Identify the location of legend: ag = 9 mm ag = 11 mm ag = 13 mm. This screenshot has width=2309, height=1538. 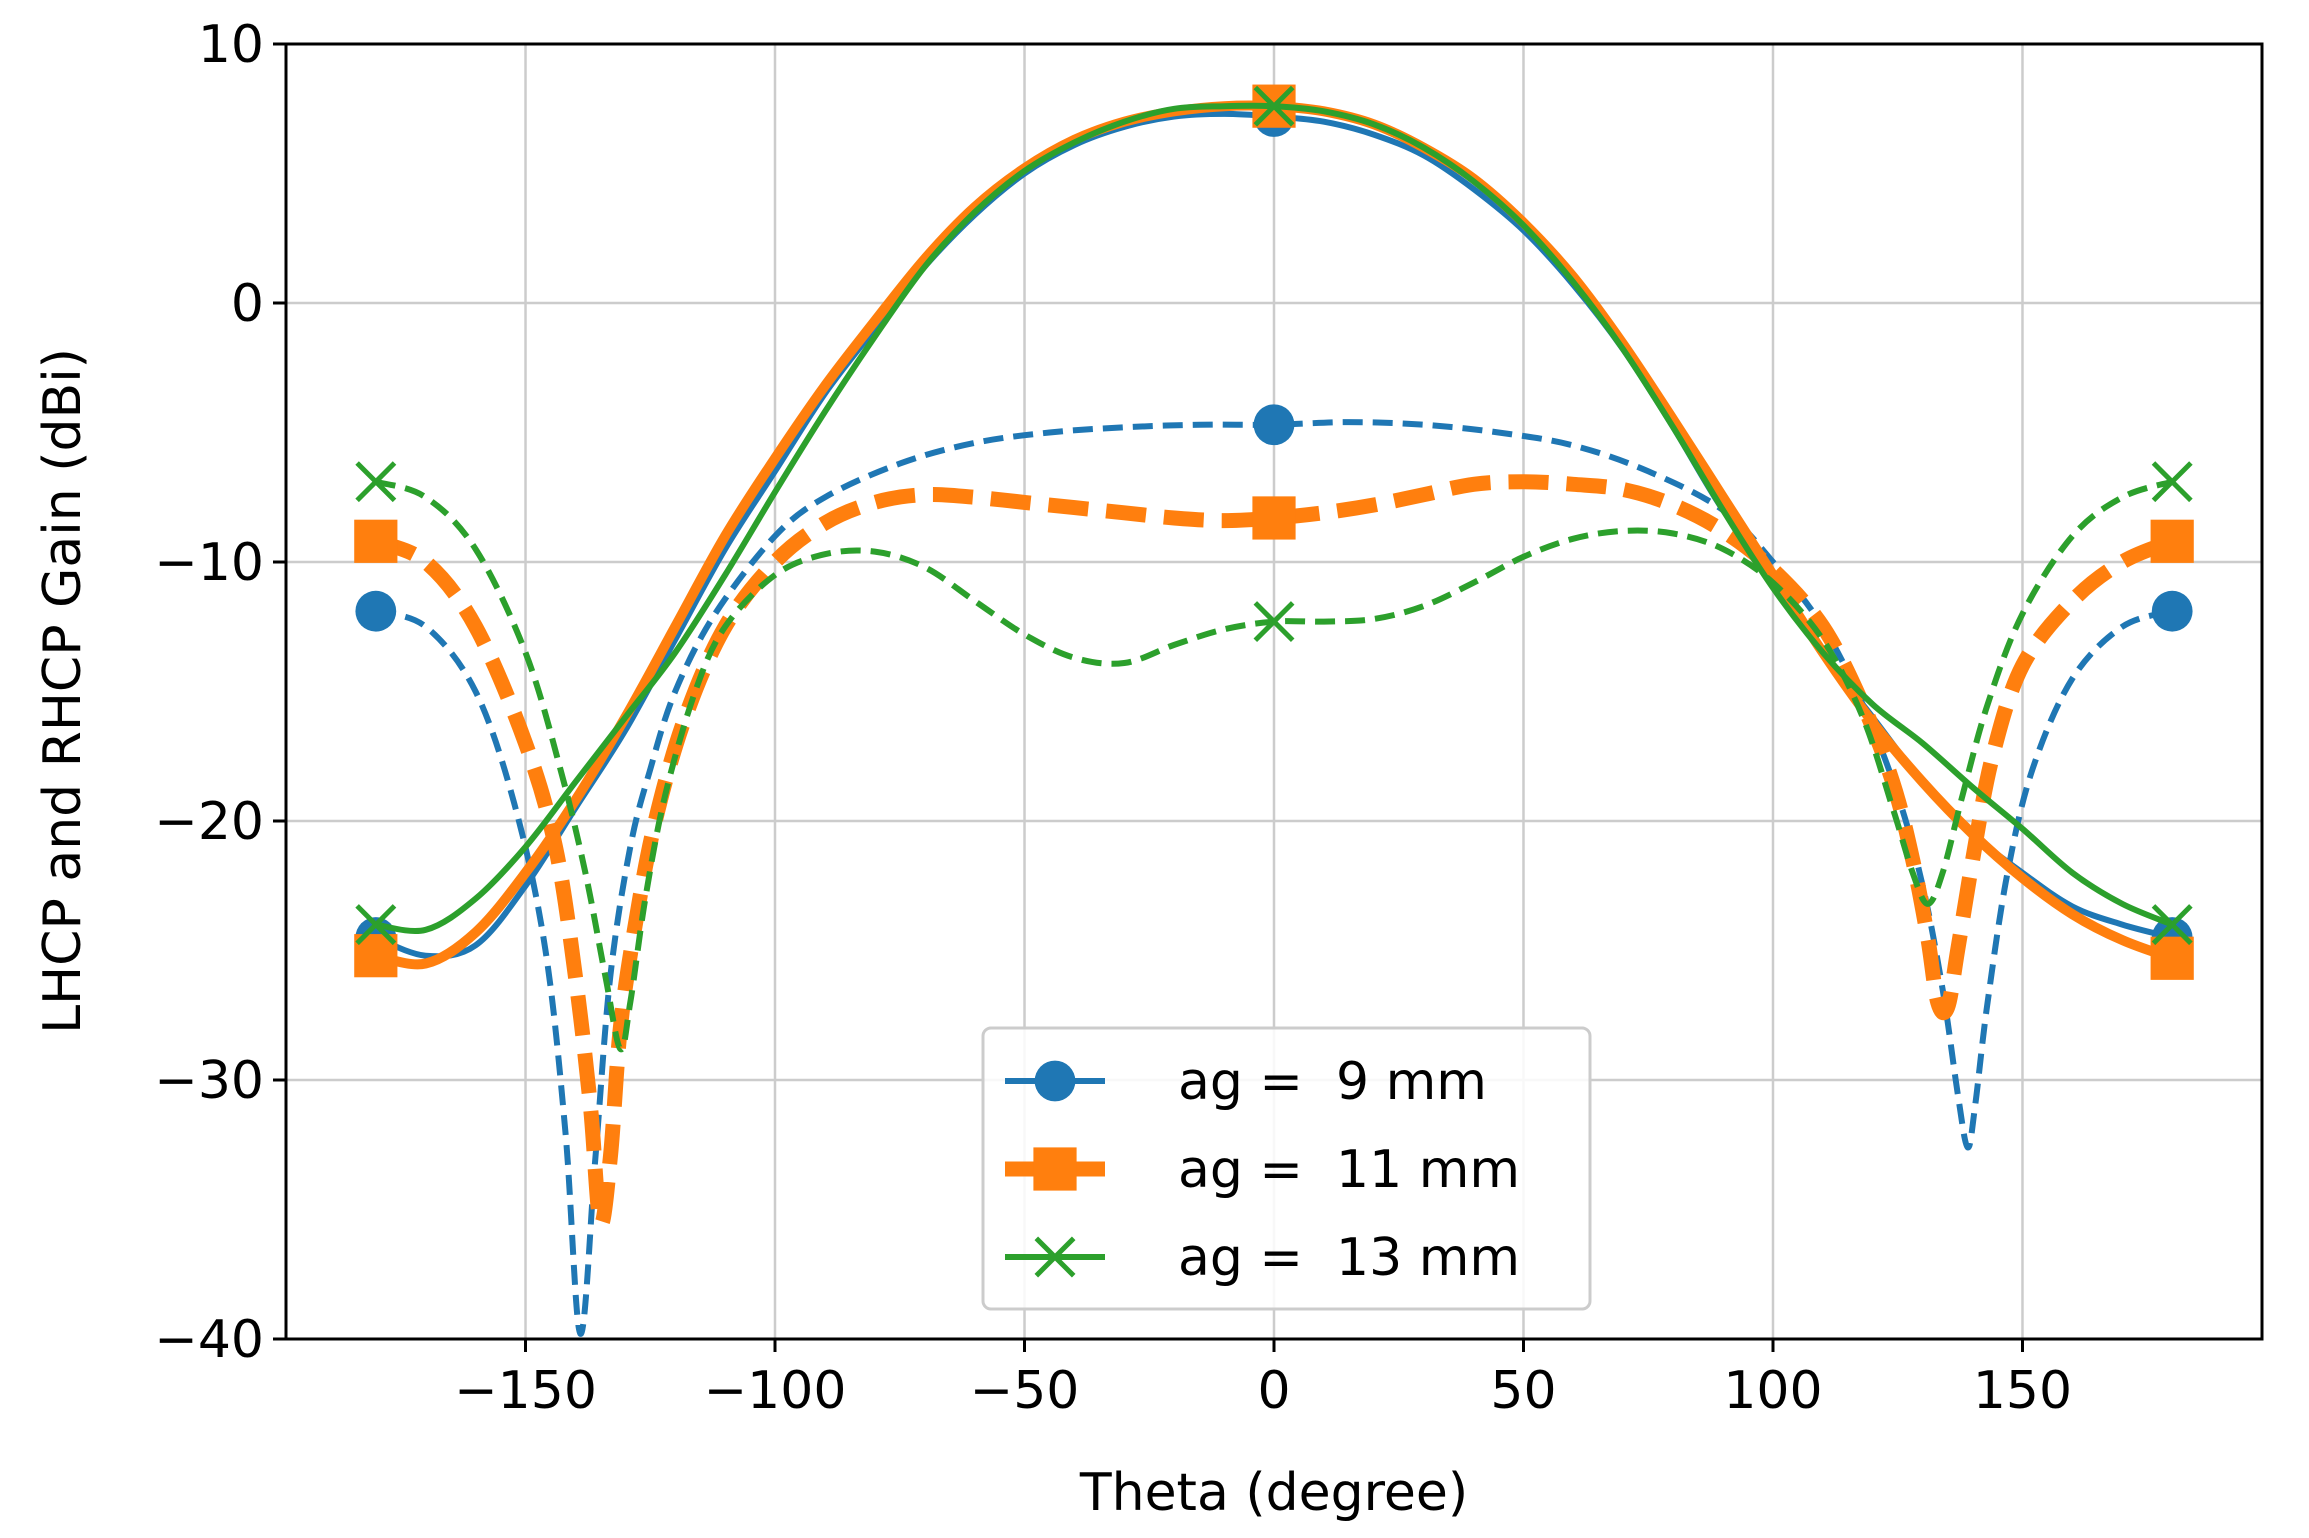
(1286, 1168).